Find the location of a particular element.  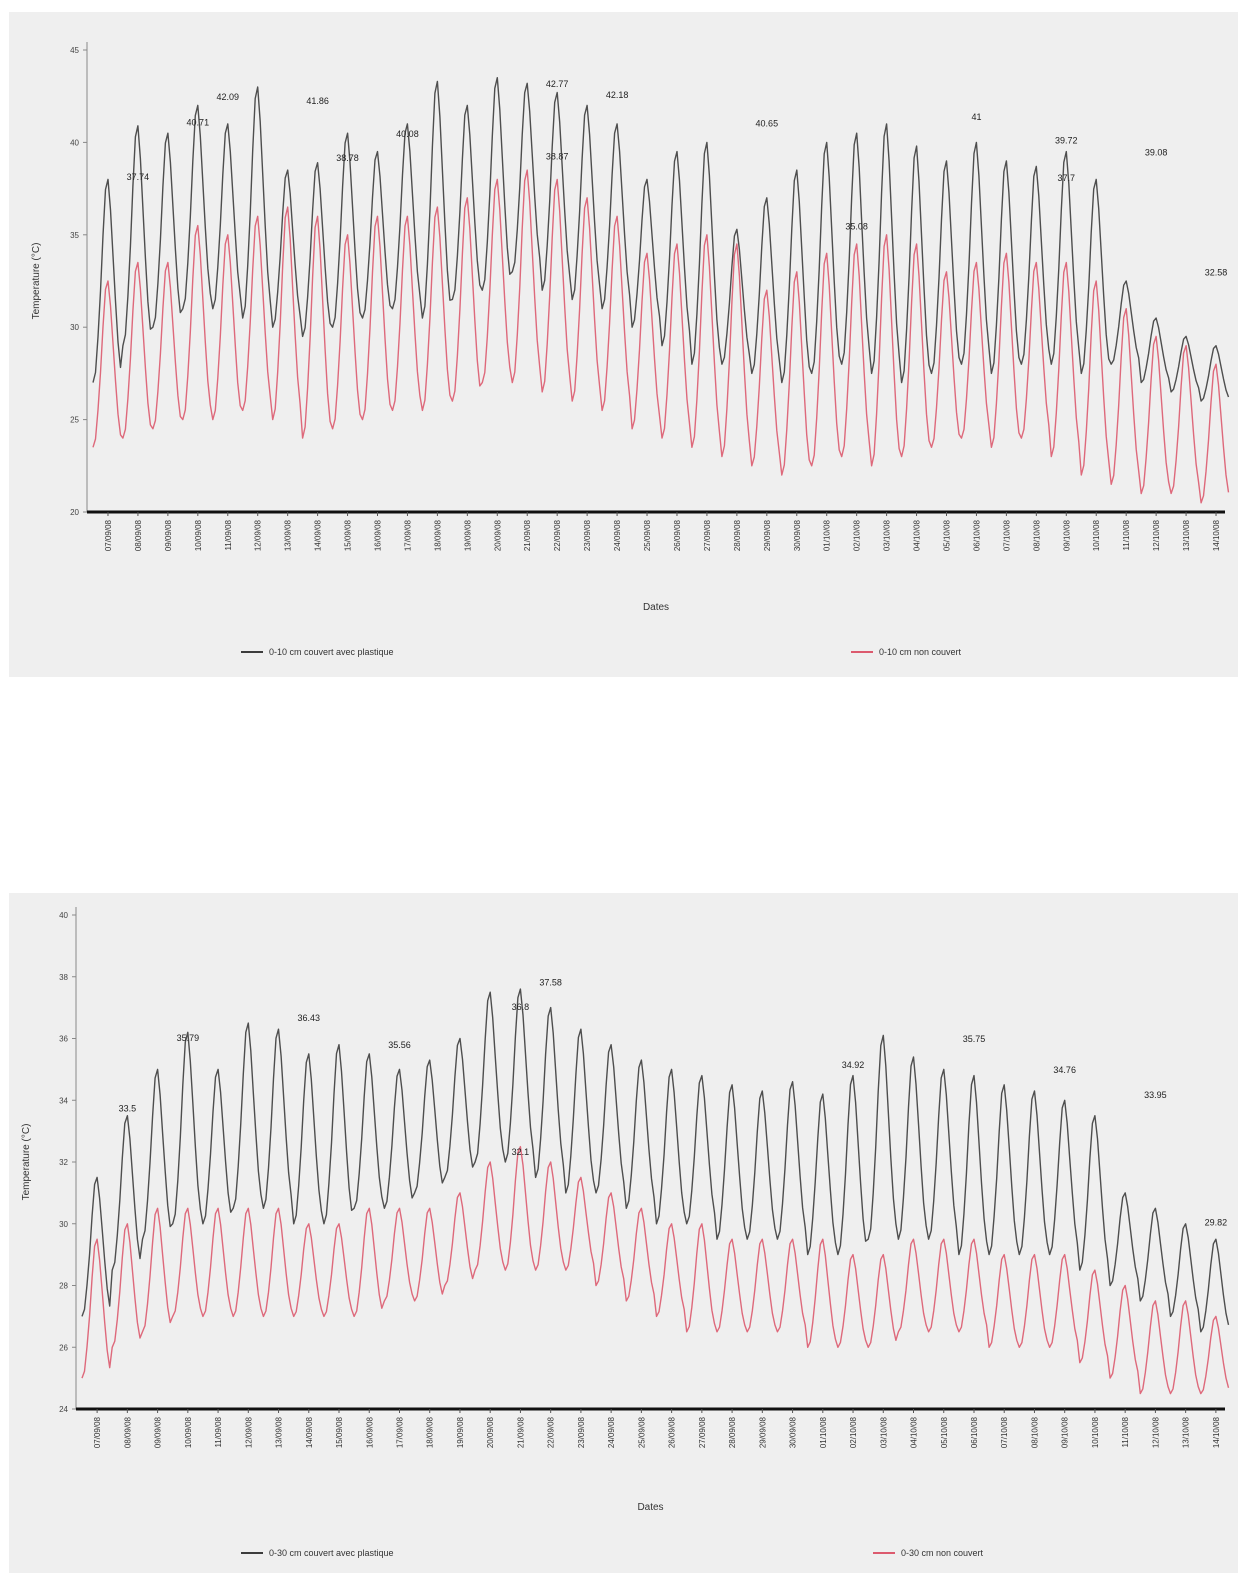

peak-data-label: 37.74 is located at coordinates (138, 177).